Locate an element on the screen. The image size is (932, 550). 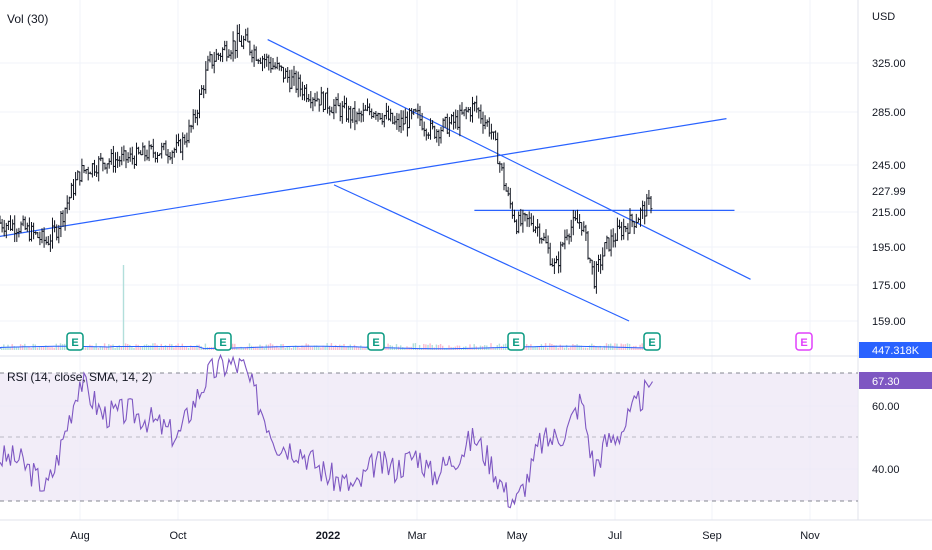
earnings-letter: E is located at coordinates (803, 343).